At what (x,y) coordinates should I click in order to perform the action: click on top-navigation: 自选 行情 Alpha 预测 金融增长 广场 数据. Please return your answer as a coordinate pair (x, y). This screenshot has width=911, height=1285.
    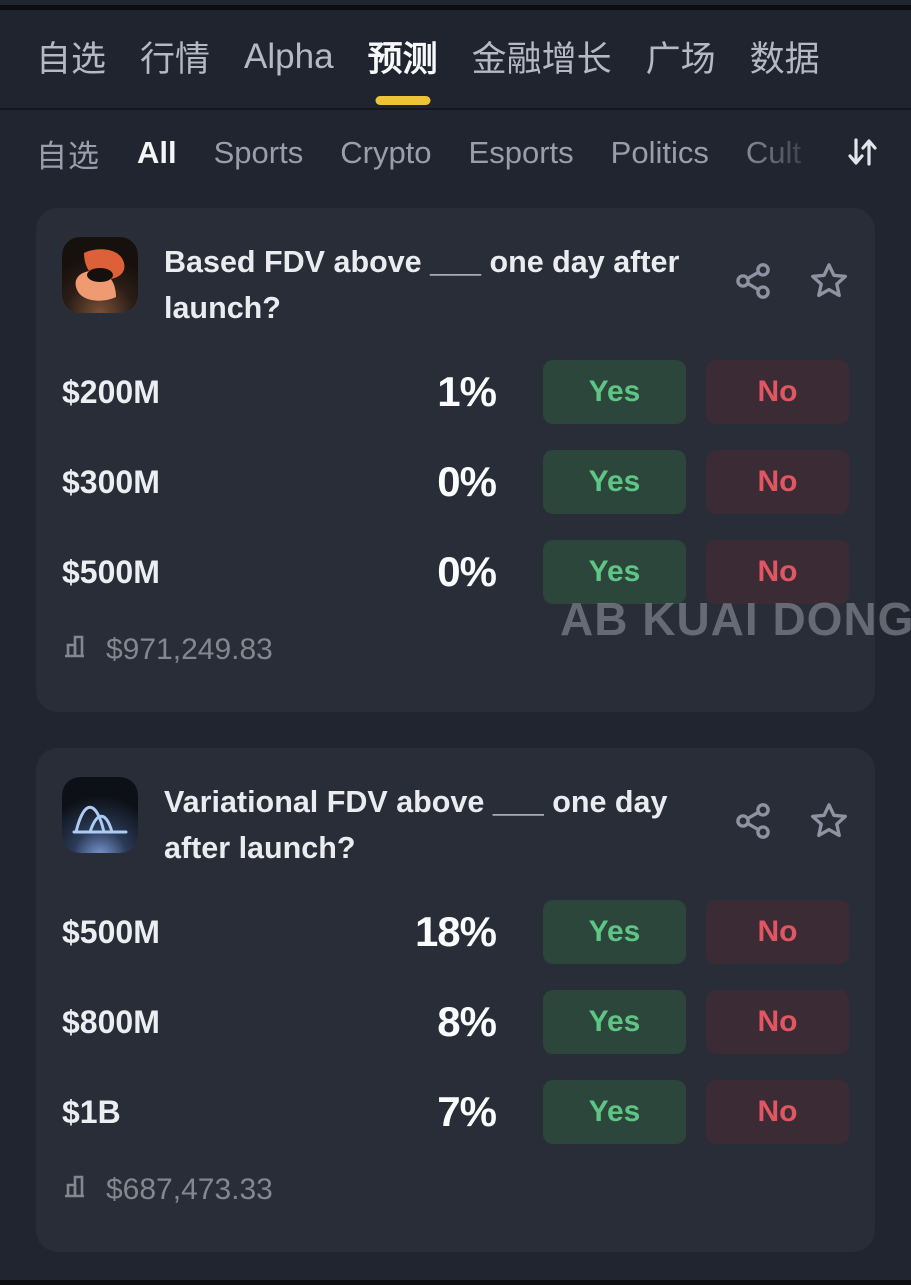
    Looking at the image, I should click on (455, 57).